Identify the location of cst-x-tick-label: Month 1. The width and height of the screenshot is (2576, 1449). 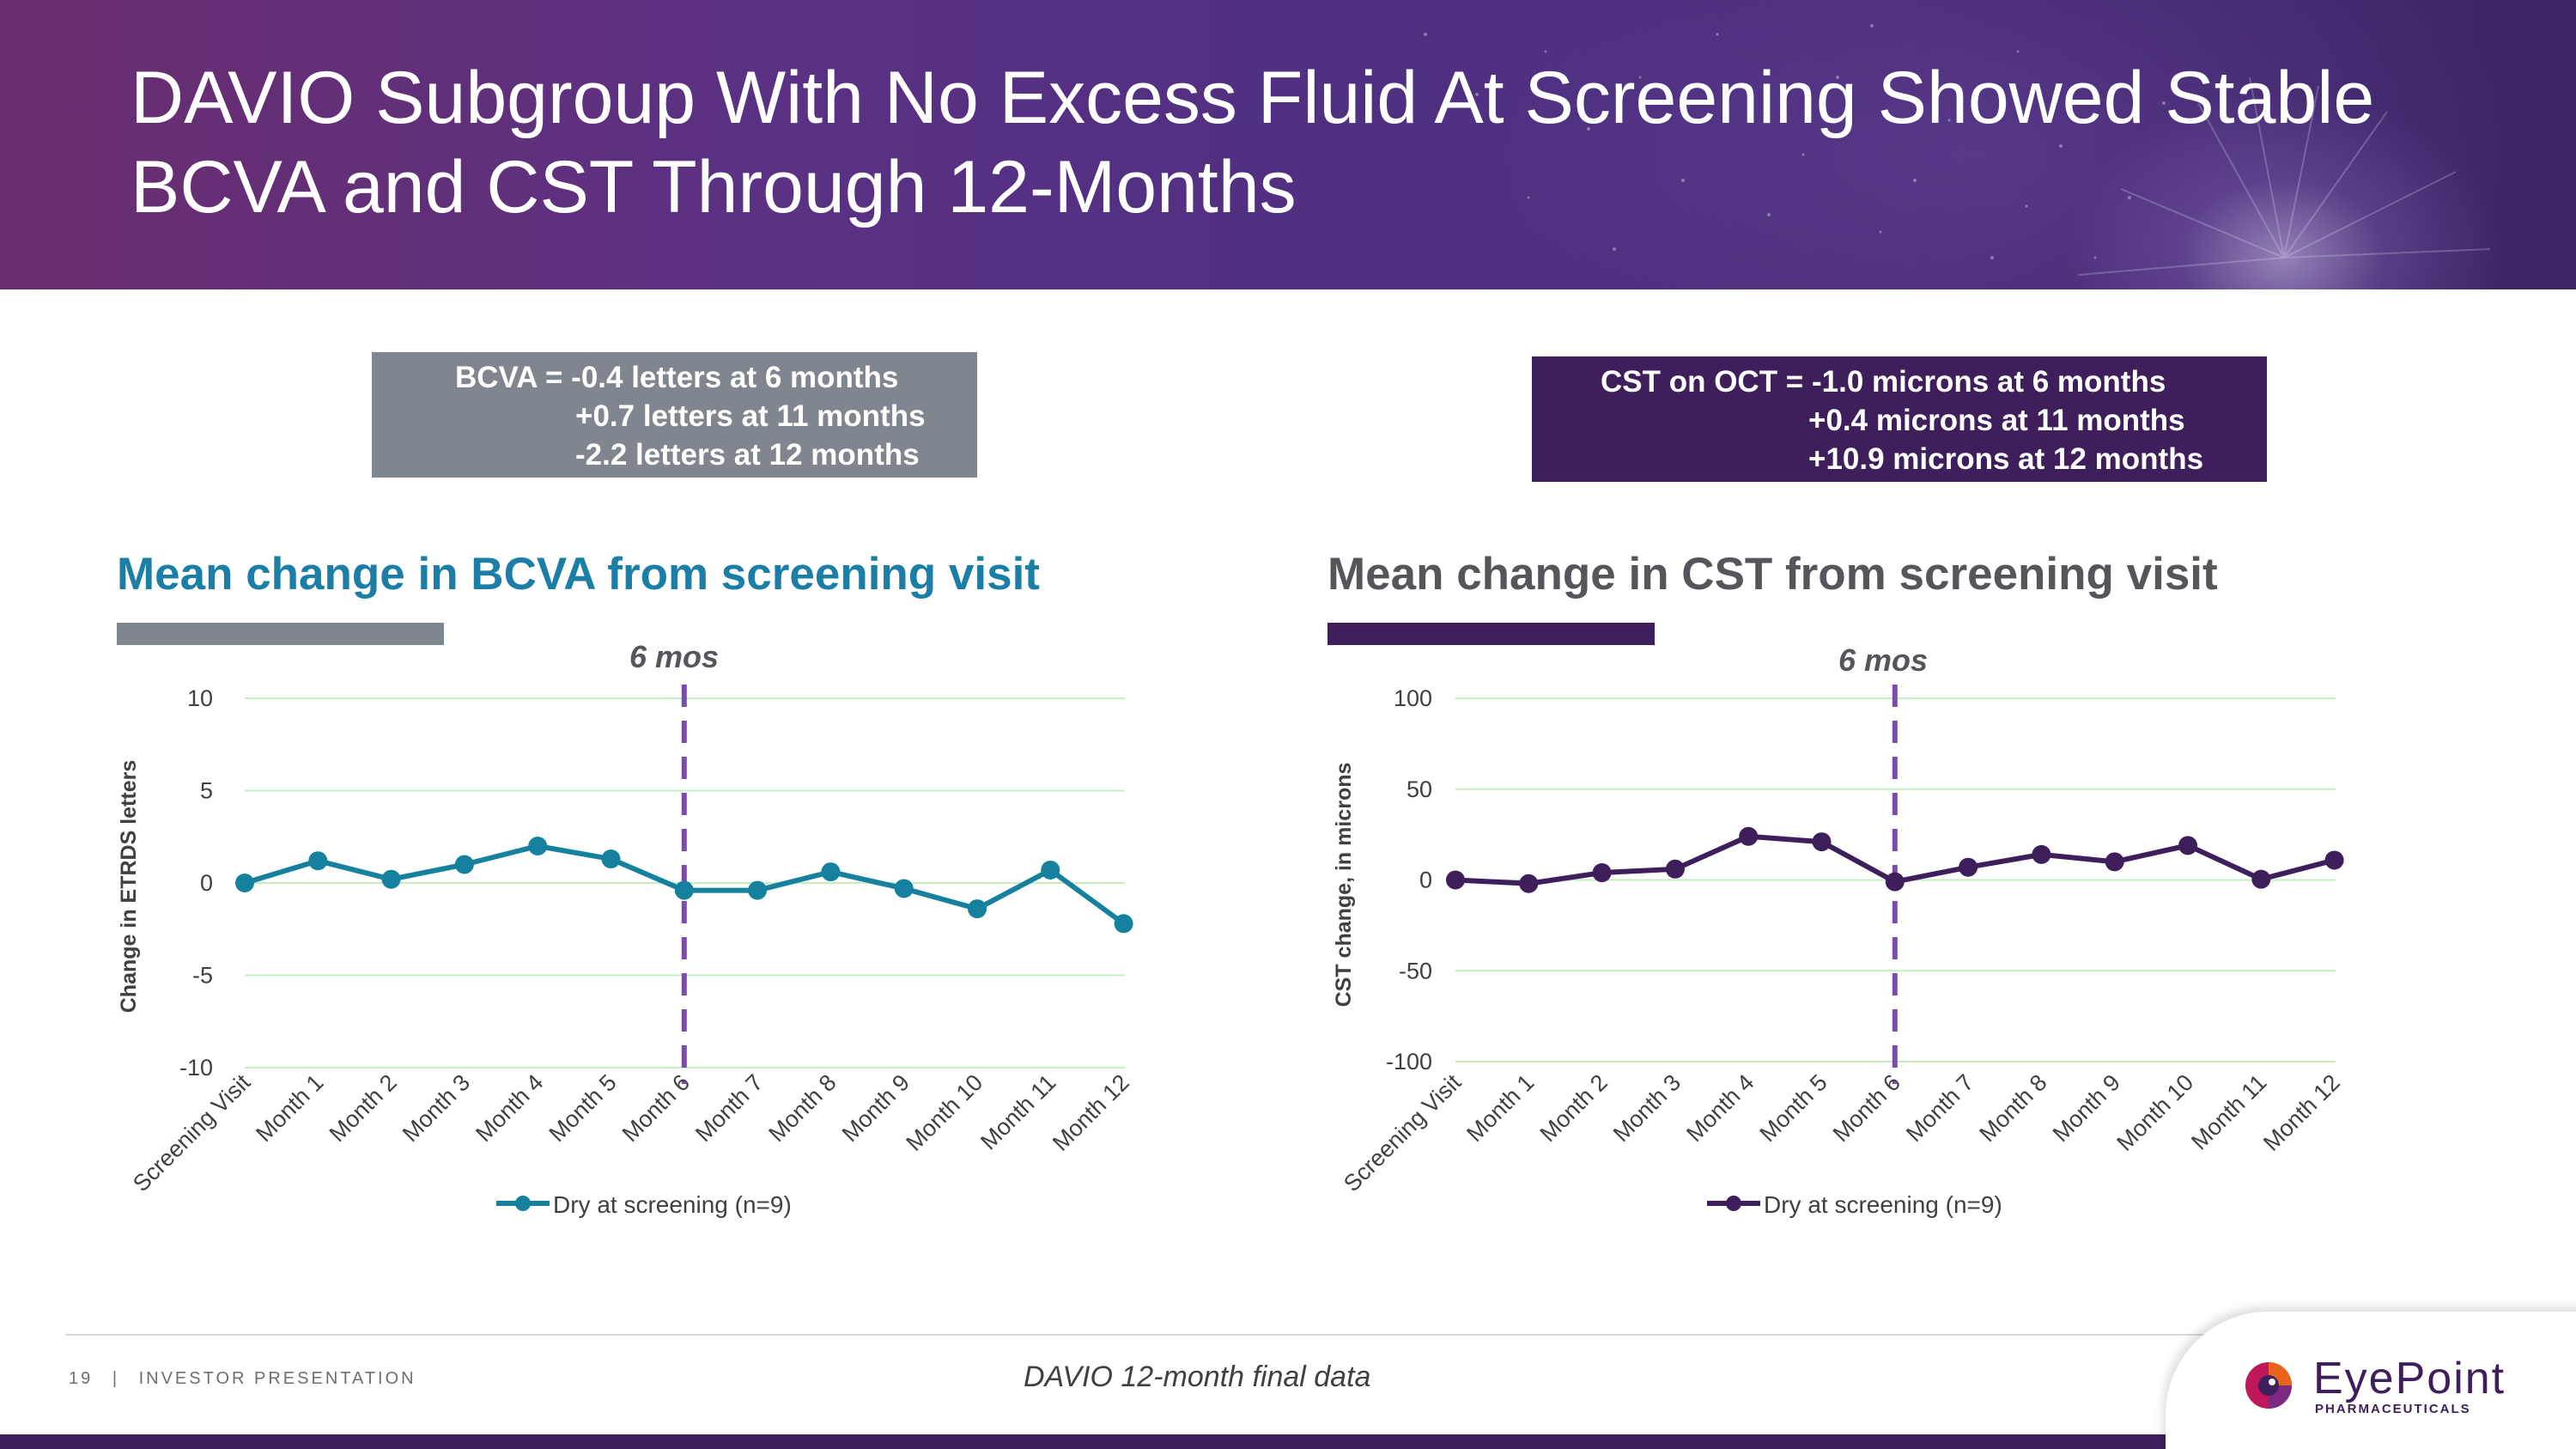
(1500, 1108).